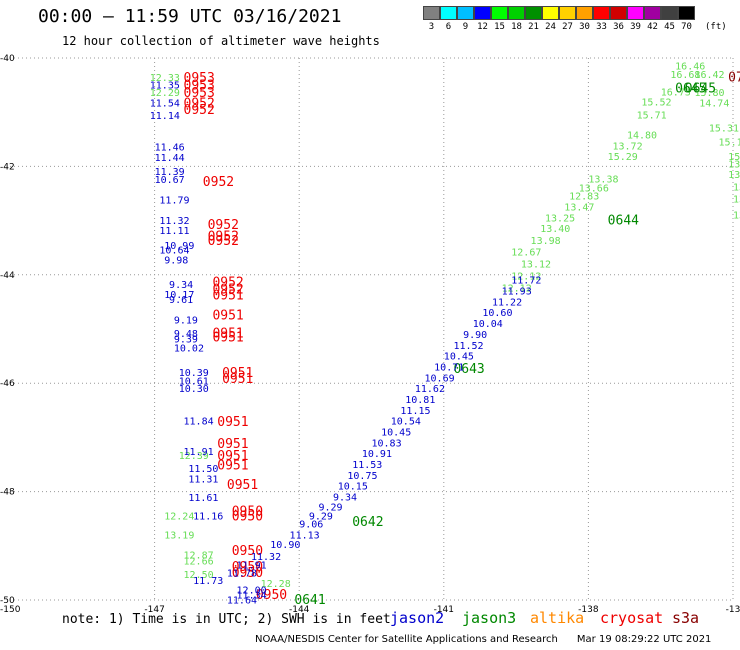 The width and height of the screenshot is (740, 650). What do you see at coordinates (716, 27) in the screenshot?
I see `color-scale-unit: (ft)` at bounding box center [716, 27].